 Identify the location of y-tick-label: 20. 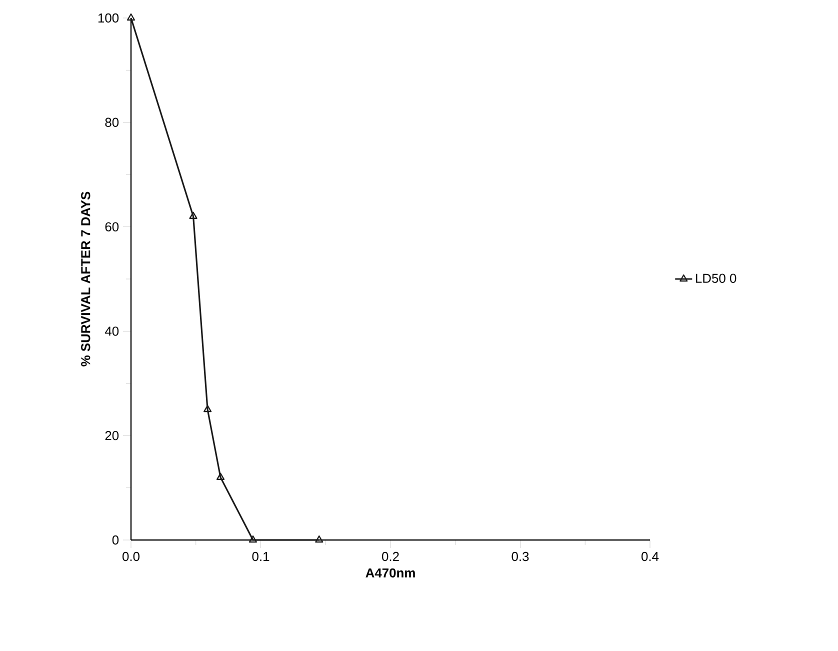
(112, 435).